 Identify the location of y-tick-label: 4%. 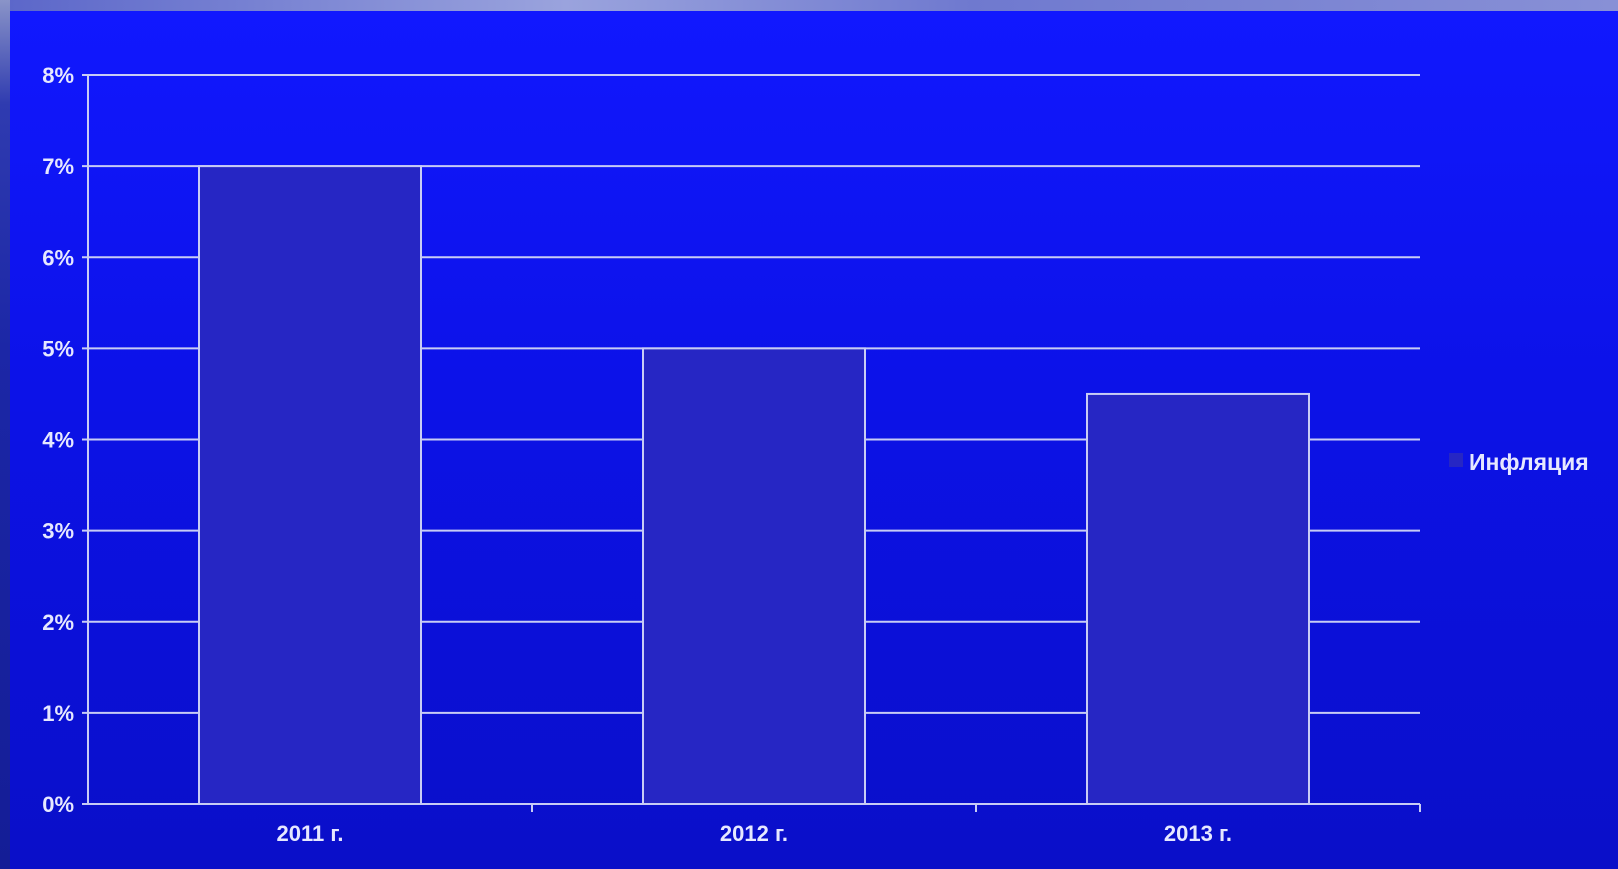
(58, 440).